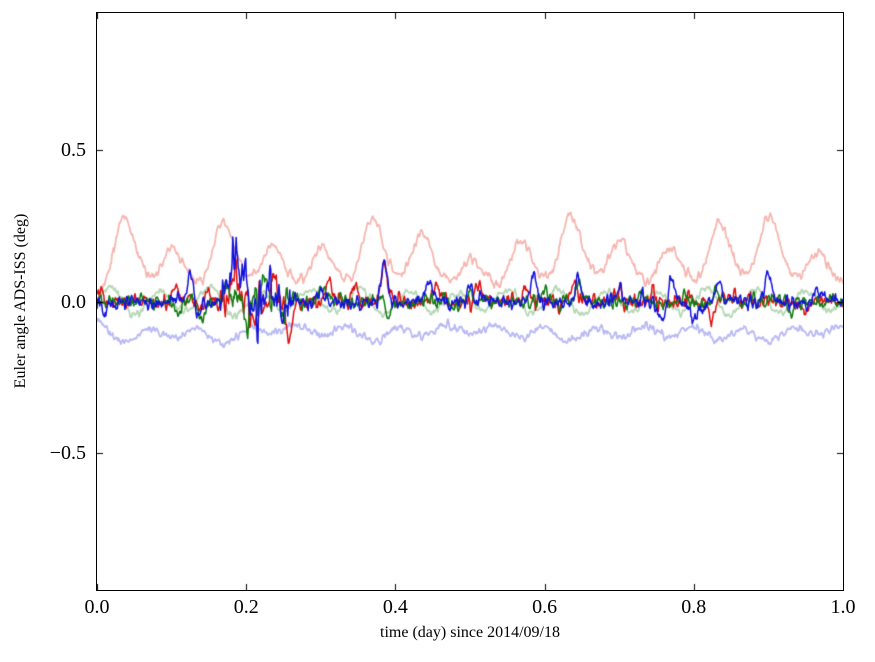  I want to click on x-tick-label: 0.6, so click(545, 607).